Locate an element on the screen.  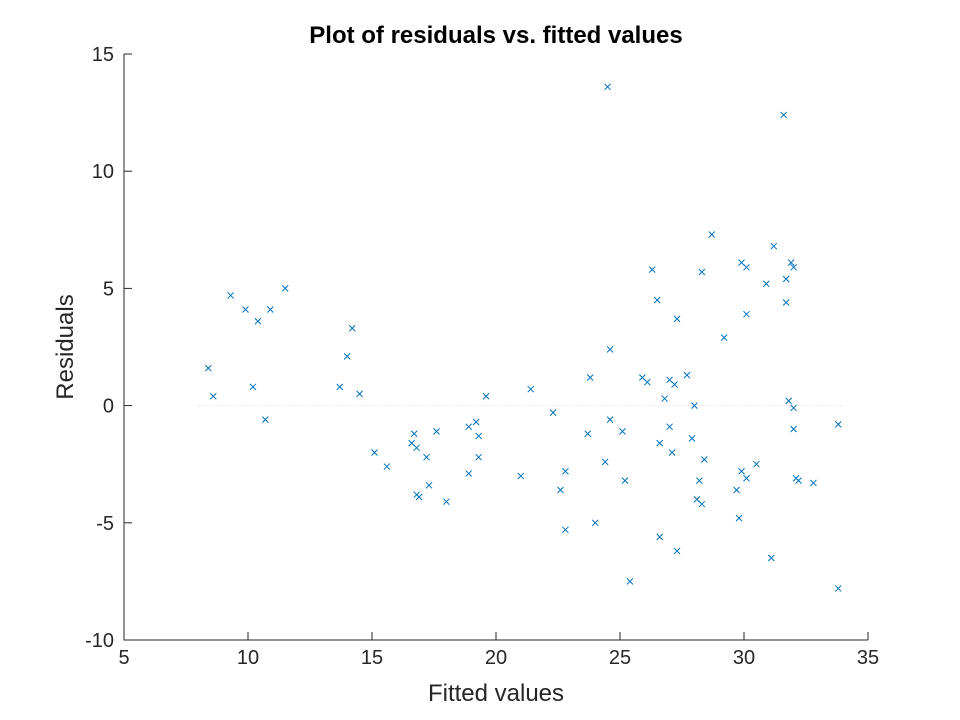
x-tick-label: 20 is located at coordinates (496, 658).